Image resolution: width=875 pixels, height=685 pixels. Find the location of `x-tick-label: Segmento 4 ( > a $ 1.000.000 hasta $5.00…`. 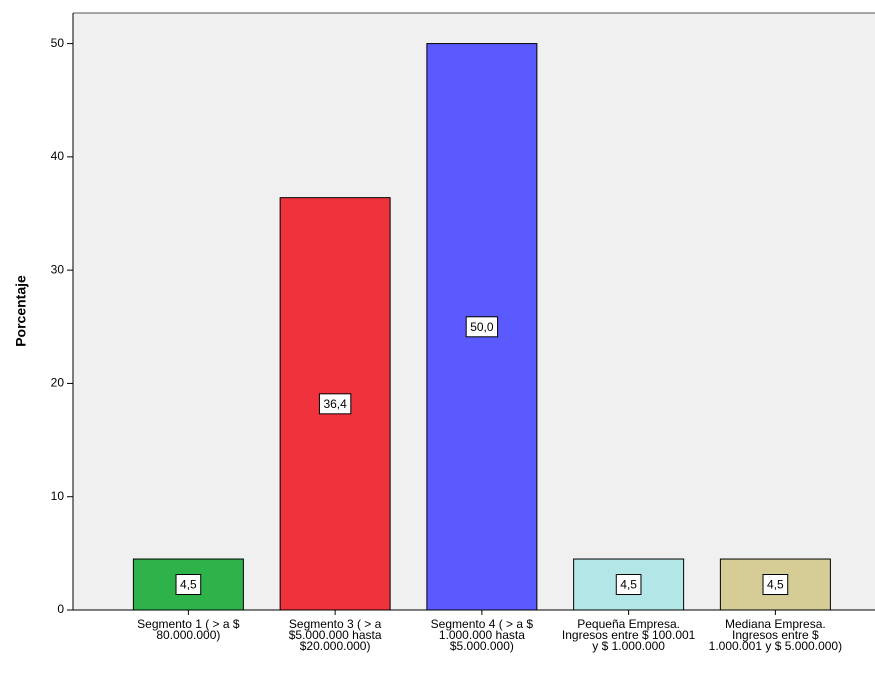

x-tick-label: Segmento 4 ( > a $ 1.000.000 hasta $5.00… is located at coordinates (482, 635).